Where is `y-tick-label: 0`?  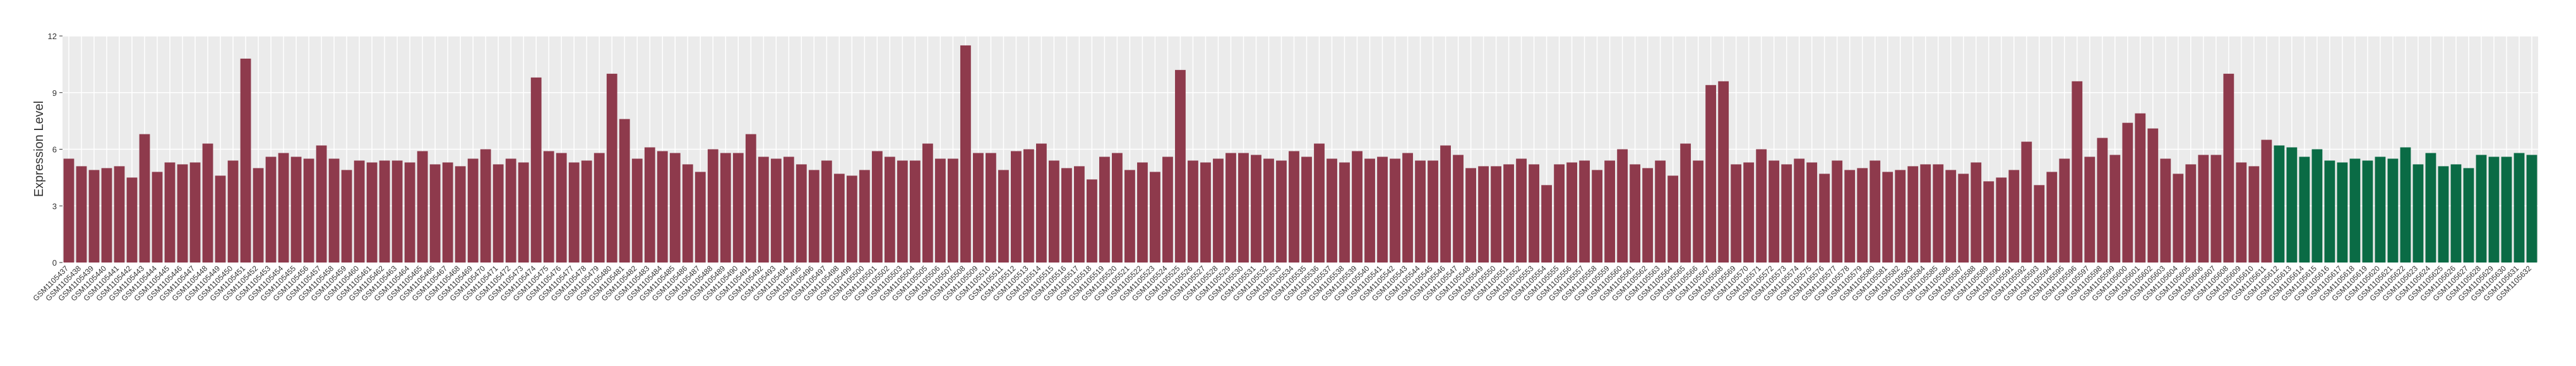
y-tick-label: 0 is located at coordinates (54, 263).